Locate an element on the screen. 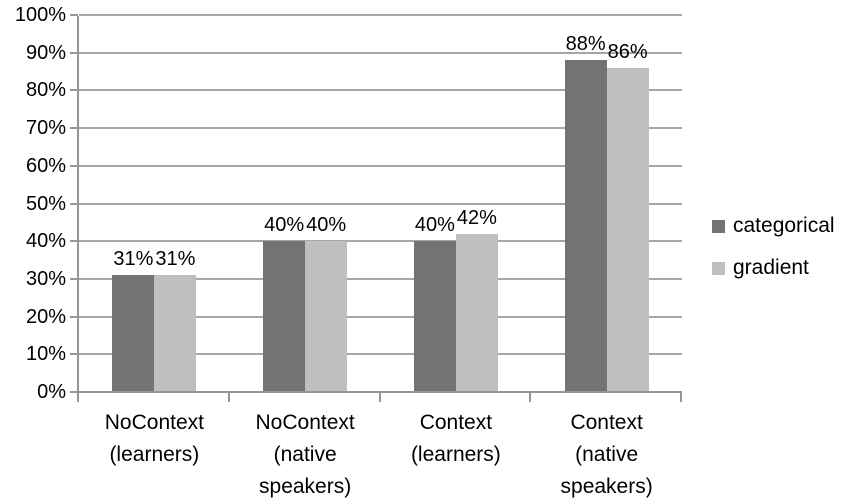 The height and width of the screenshot is (501, 851). y-tick-label: 90% is located at coordinates (45, 52).